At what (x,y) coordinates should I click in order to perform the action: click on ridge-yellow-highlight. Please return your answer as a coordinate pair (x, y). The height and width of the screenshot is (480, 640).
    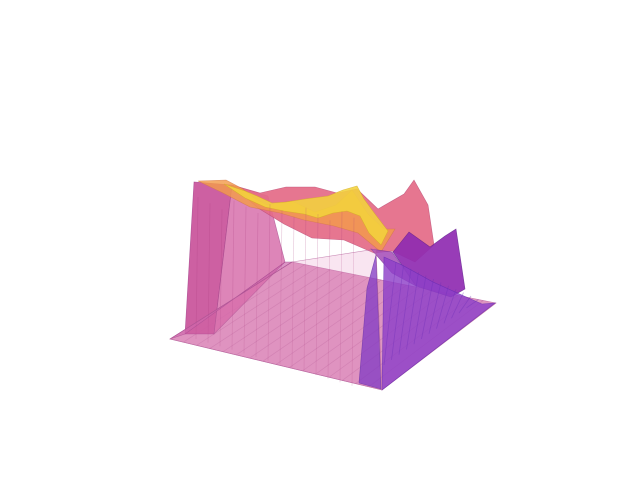
    Looking at the image, I should click on (306, 214).